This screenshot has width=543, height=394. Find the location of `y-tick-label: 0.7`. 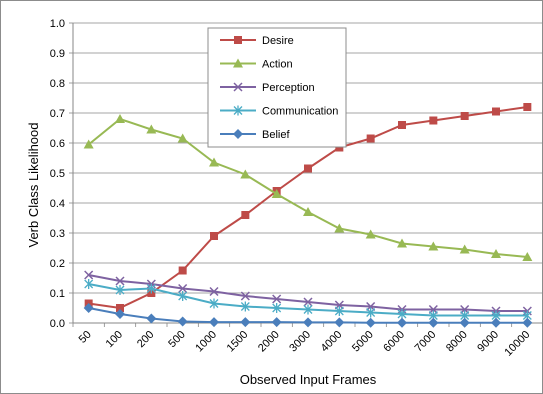

y-tick-label: 0.7 is located at coordinates (57, 114).